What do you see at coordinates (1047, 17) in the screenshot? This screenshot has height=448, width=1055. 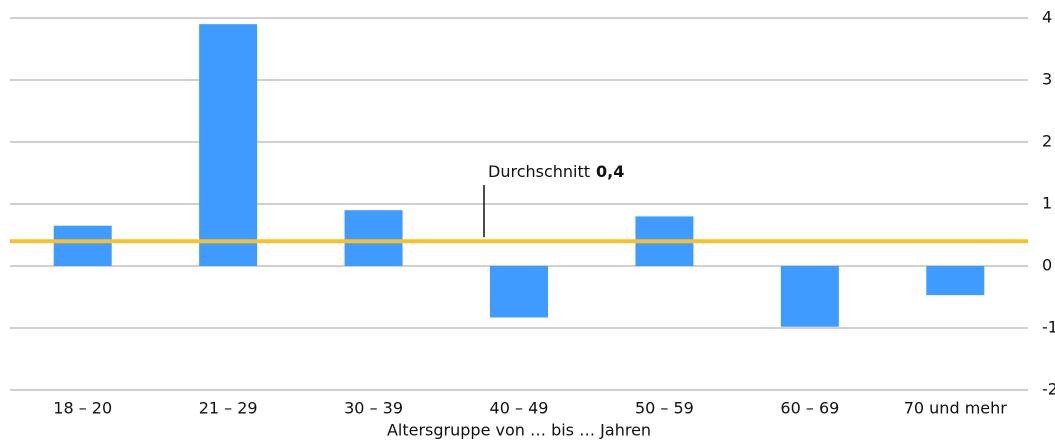 I see `y-tick-label: 4` at bounding box center [1047, 17].